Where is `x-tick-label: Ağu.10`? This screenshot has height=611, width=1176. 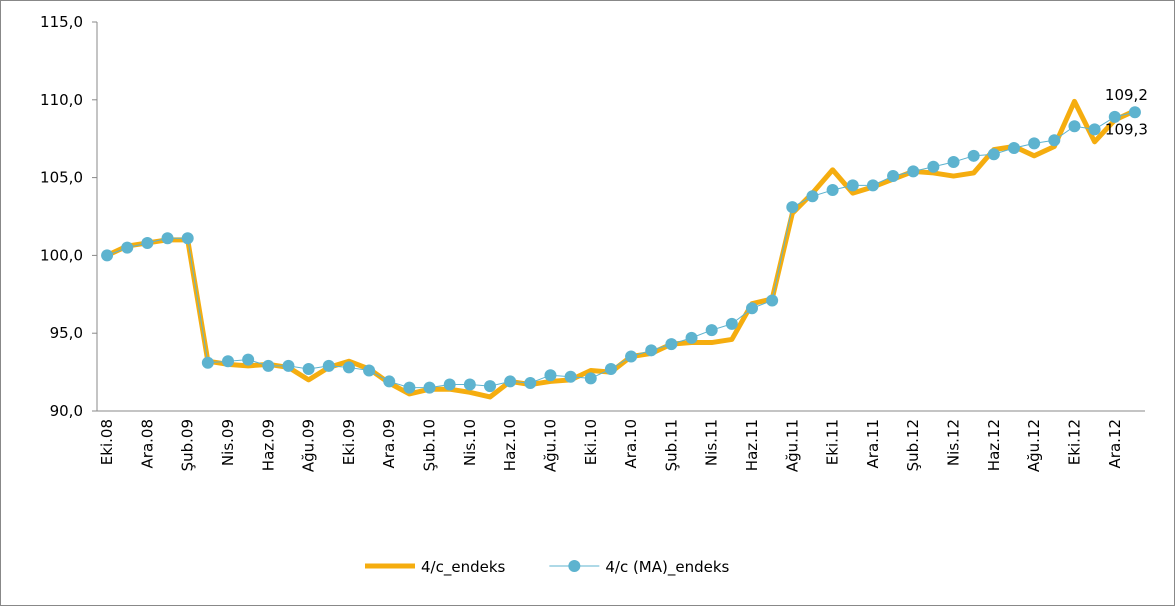
x-tick-label: Ağu.10 is located at coordinates (550, 445).